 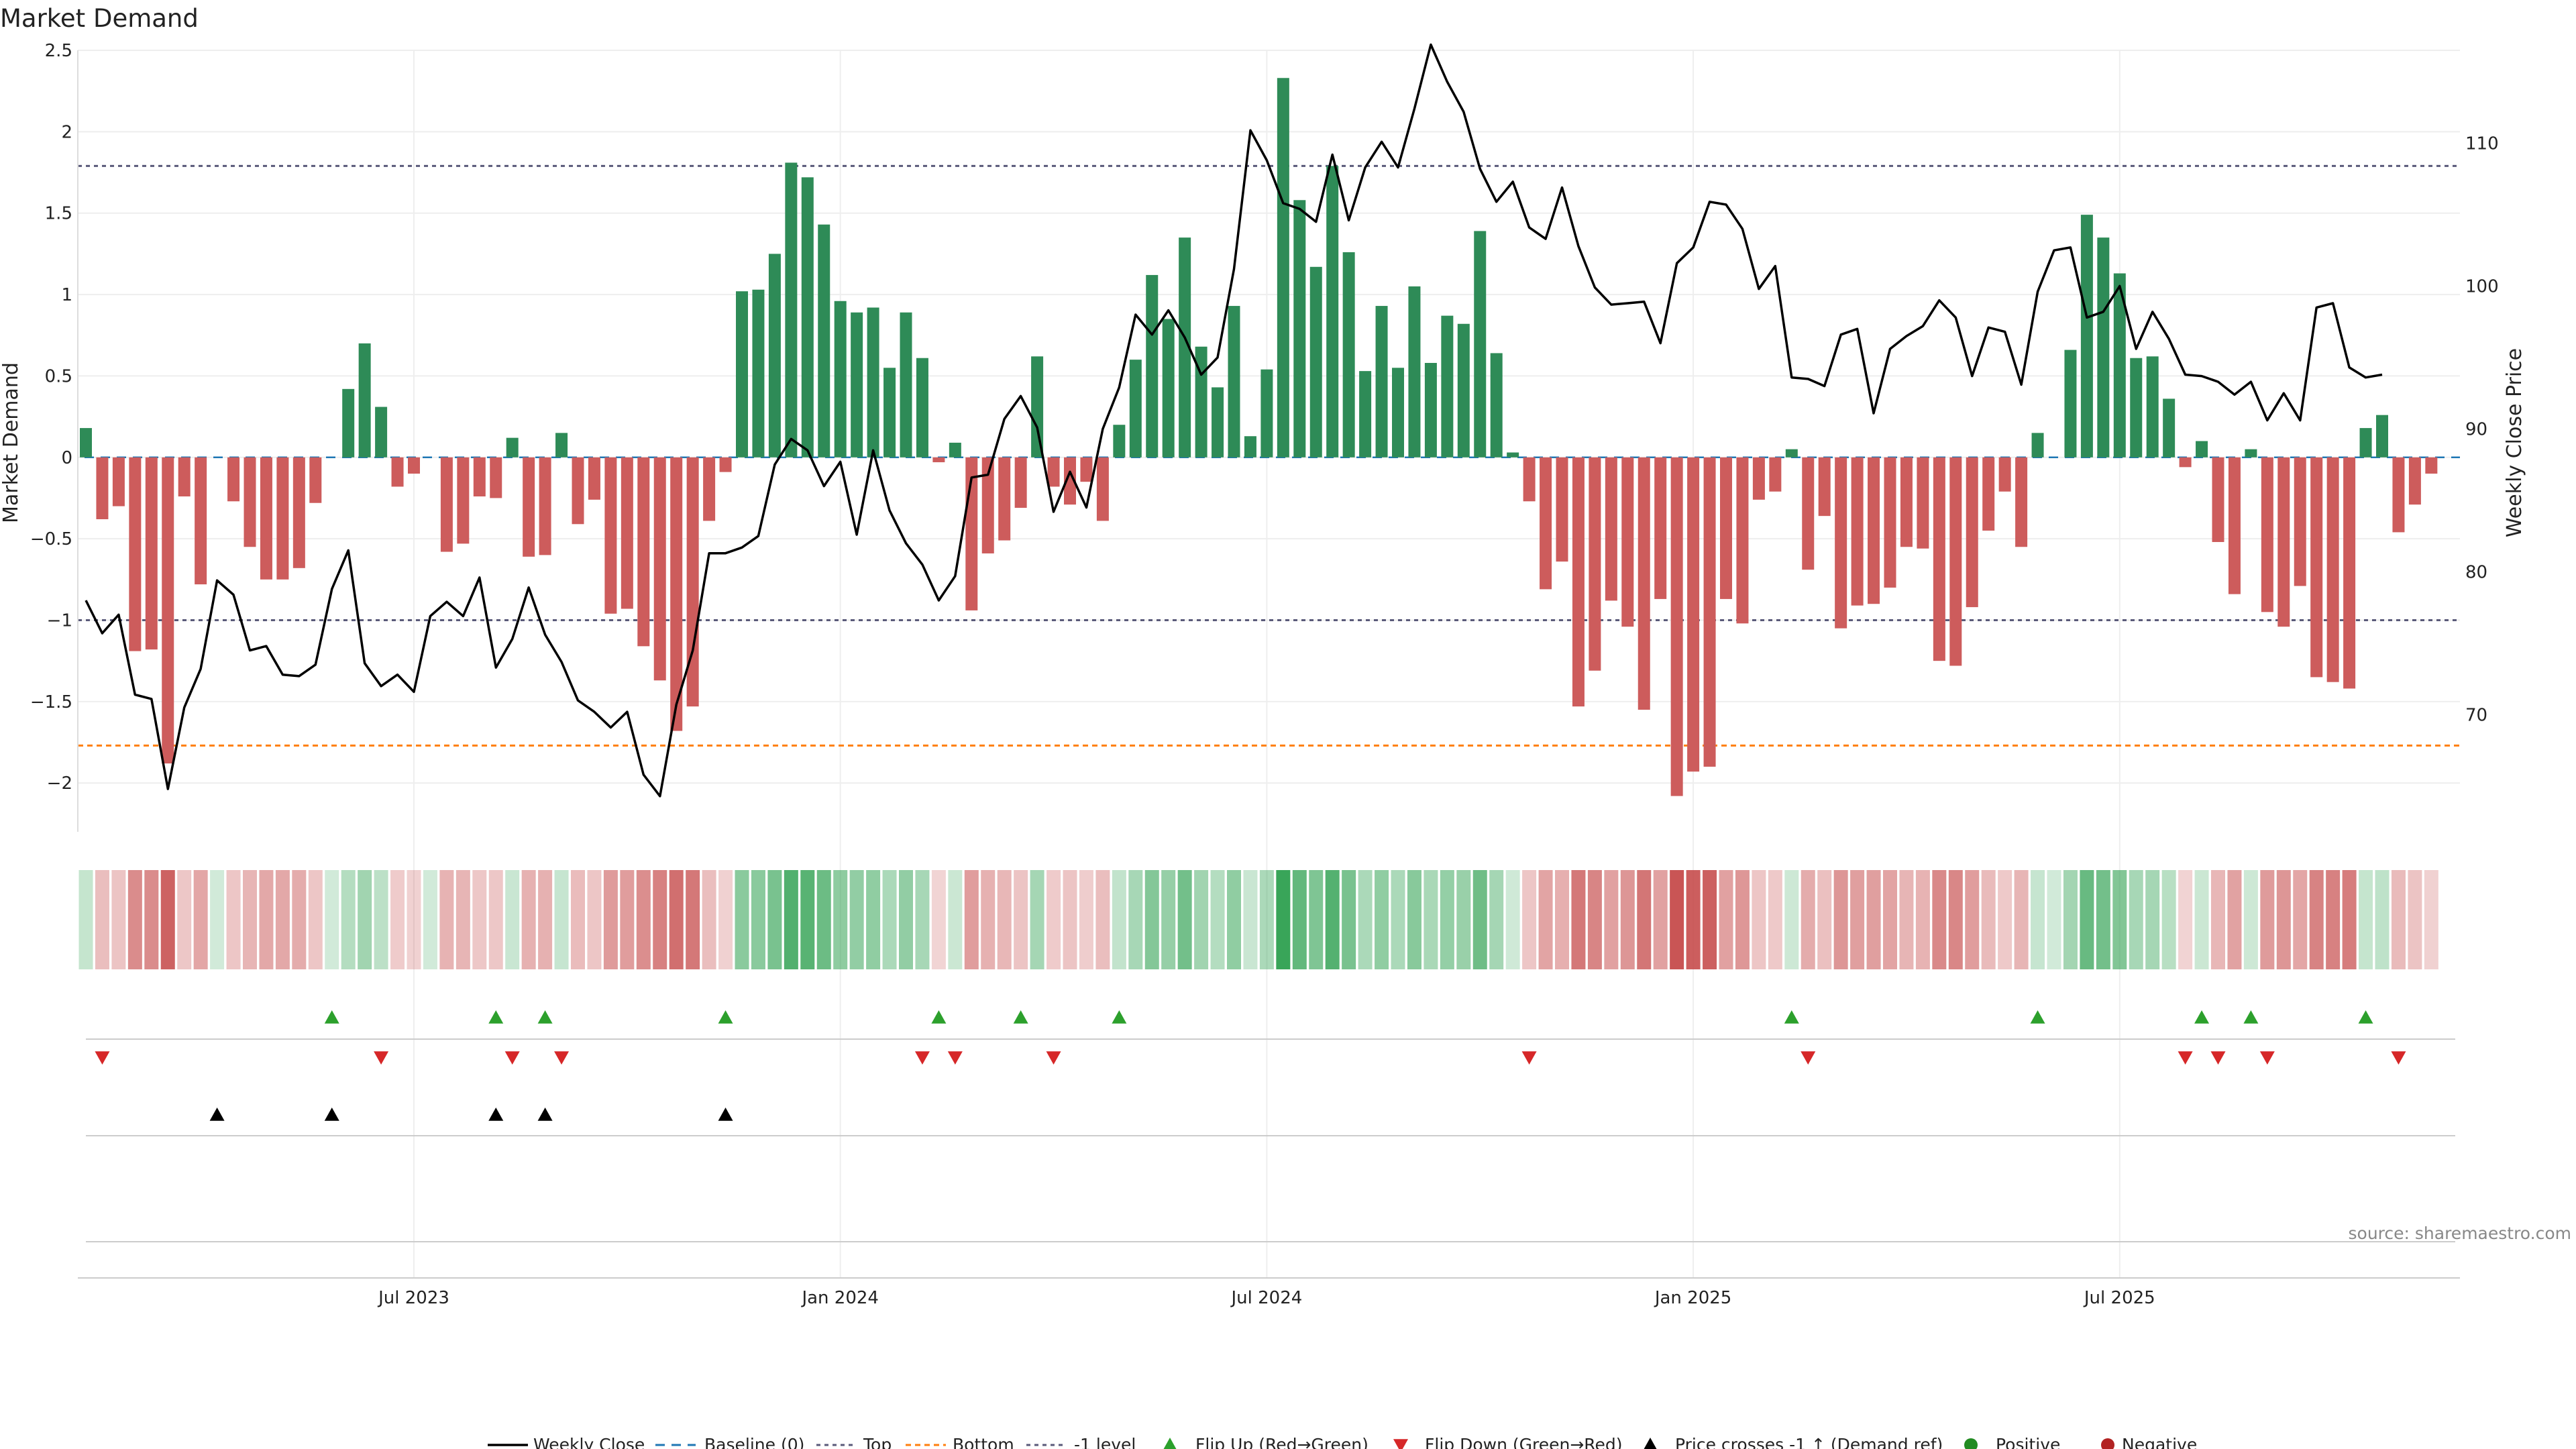 I want to click on demand-heat-strip, so click(x=1258, y=919).